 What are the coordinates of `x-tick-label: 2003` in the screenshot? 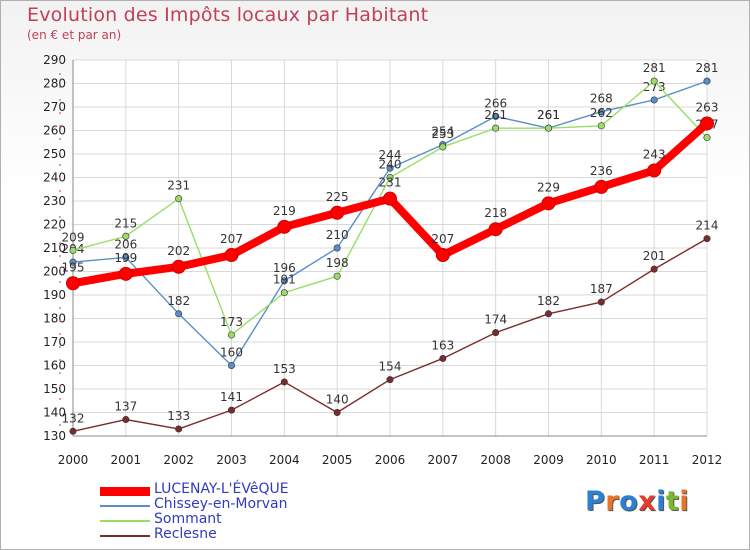 It's located at (231, 460).